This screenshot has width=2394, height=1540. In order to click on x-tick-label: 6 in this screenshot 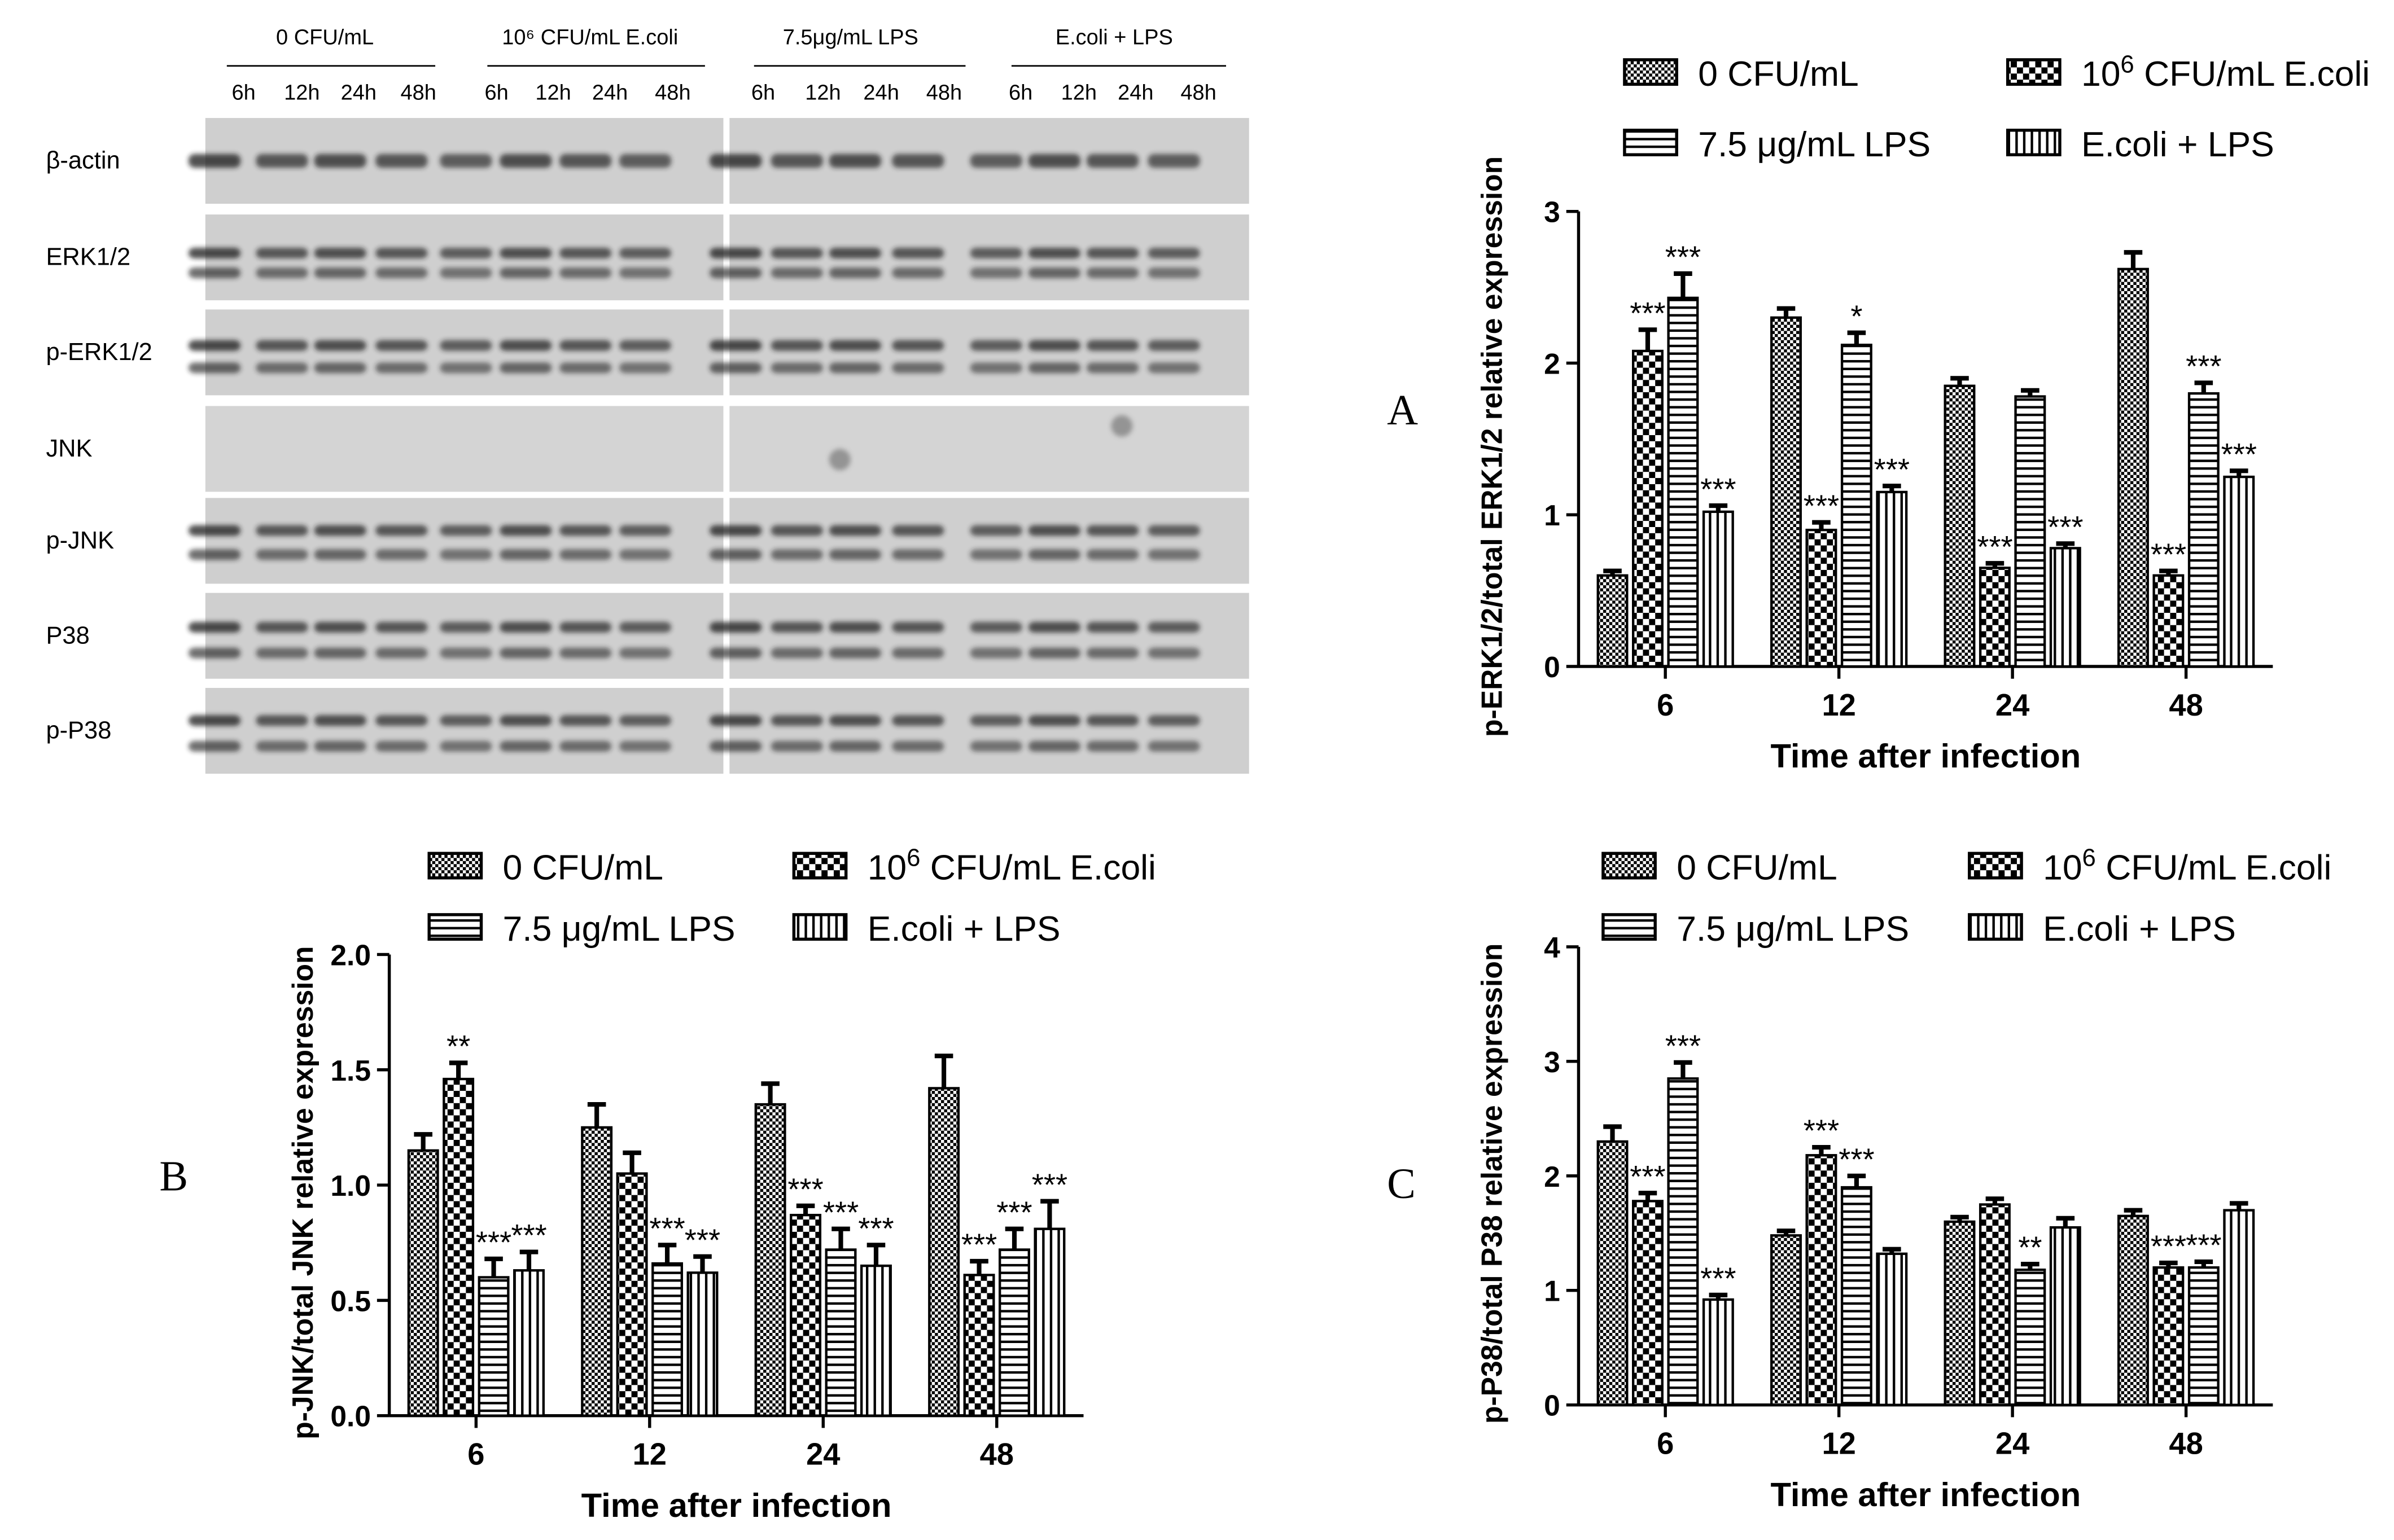, I will do `click(475, 1454)`.